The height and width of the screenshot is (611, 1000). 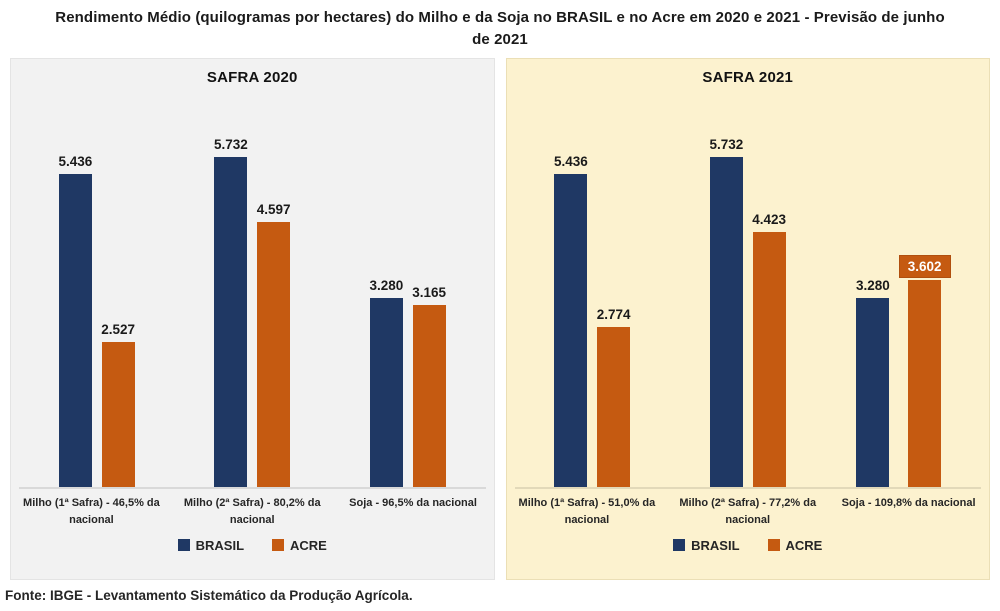 I want to click on category-label-1: Milho (1ª Safra) - 46,5% da nacional, so click(x=91, y=512).